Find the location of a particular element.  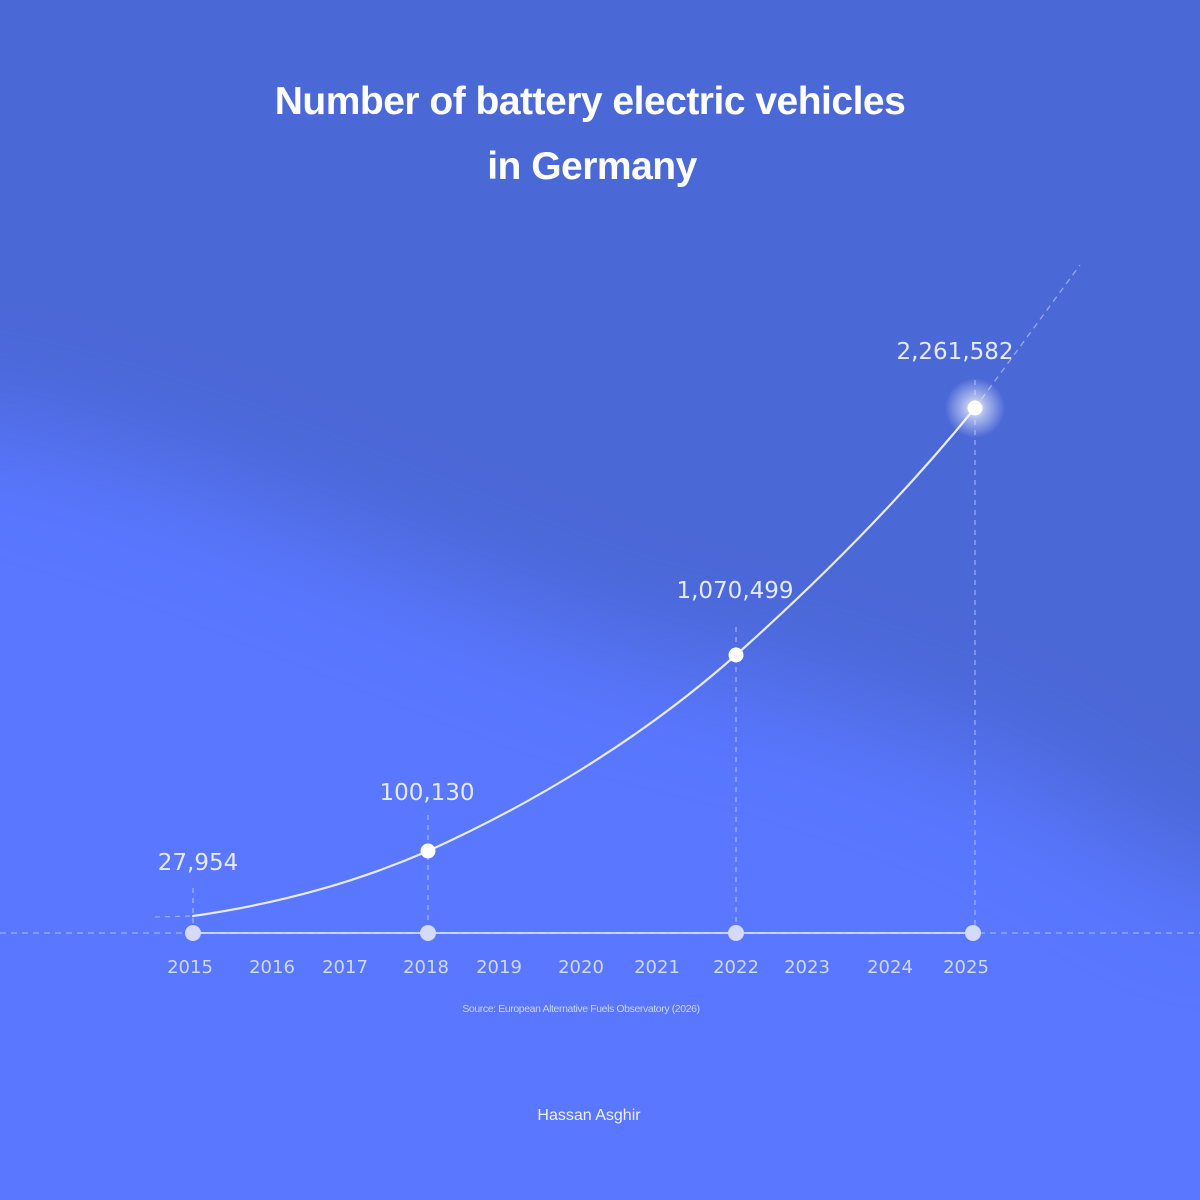

axis-marker-2025 is located at coordinates (973, 933).